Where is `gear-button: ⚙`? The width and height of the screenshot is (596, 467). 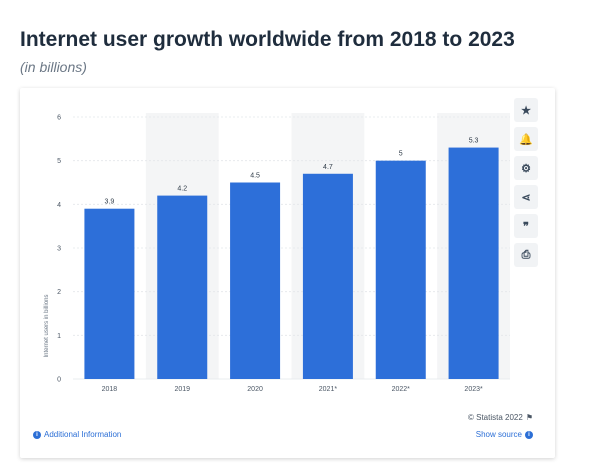
gear-button: ⚙ is located at coordinates (526, 168).